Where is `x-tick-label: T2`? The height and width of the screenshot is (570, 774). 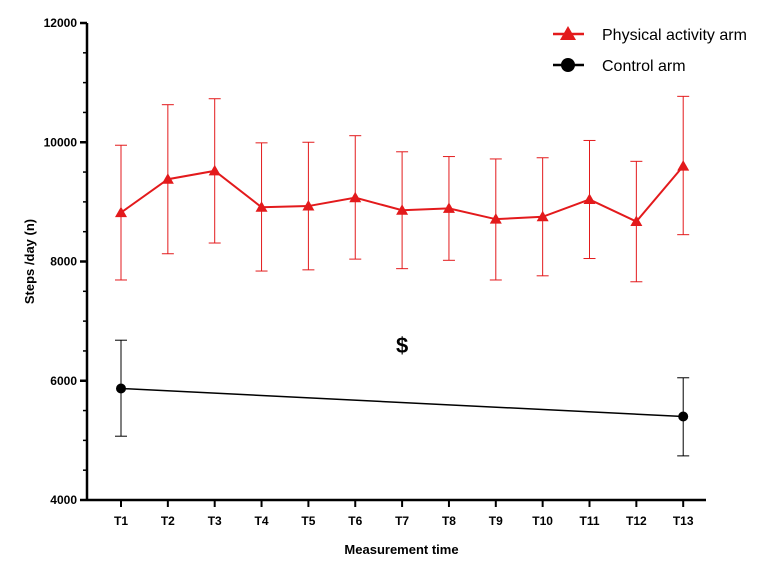 x-tick-label: T2 is located at coordinates (168, 521).